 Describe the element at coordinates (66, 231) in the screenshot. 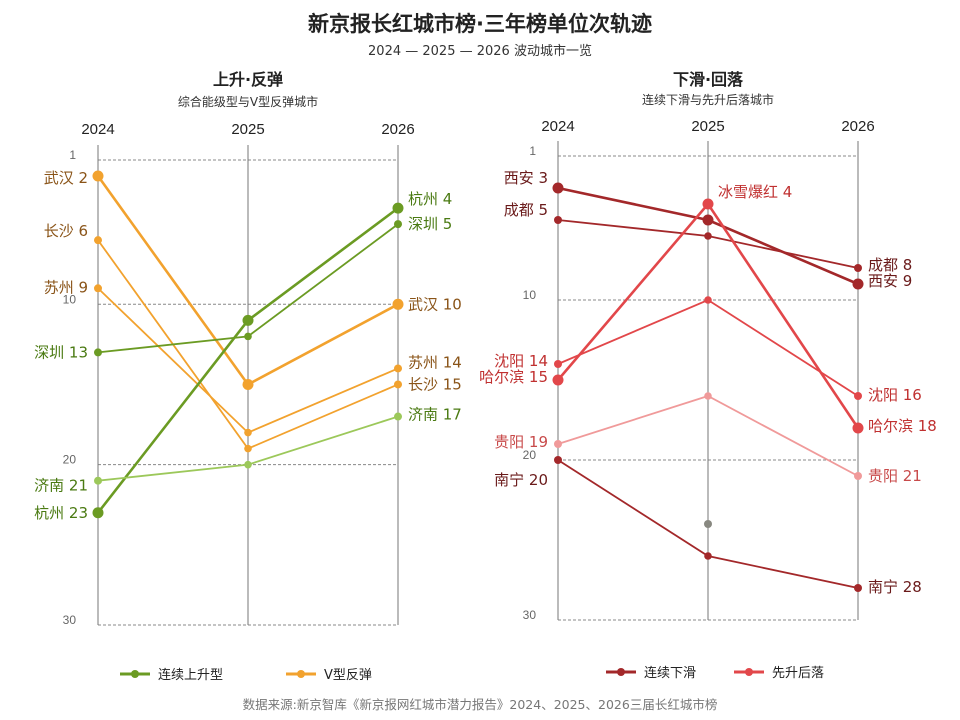

I see `start-label: 长沙 6` at that location.